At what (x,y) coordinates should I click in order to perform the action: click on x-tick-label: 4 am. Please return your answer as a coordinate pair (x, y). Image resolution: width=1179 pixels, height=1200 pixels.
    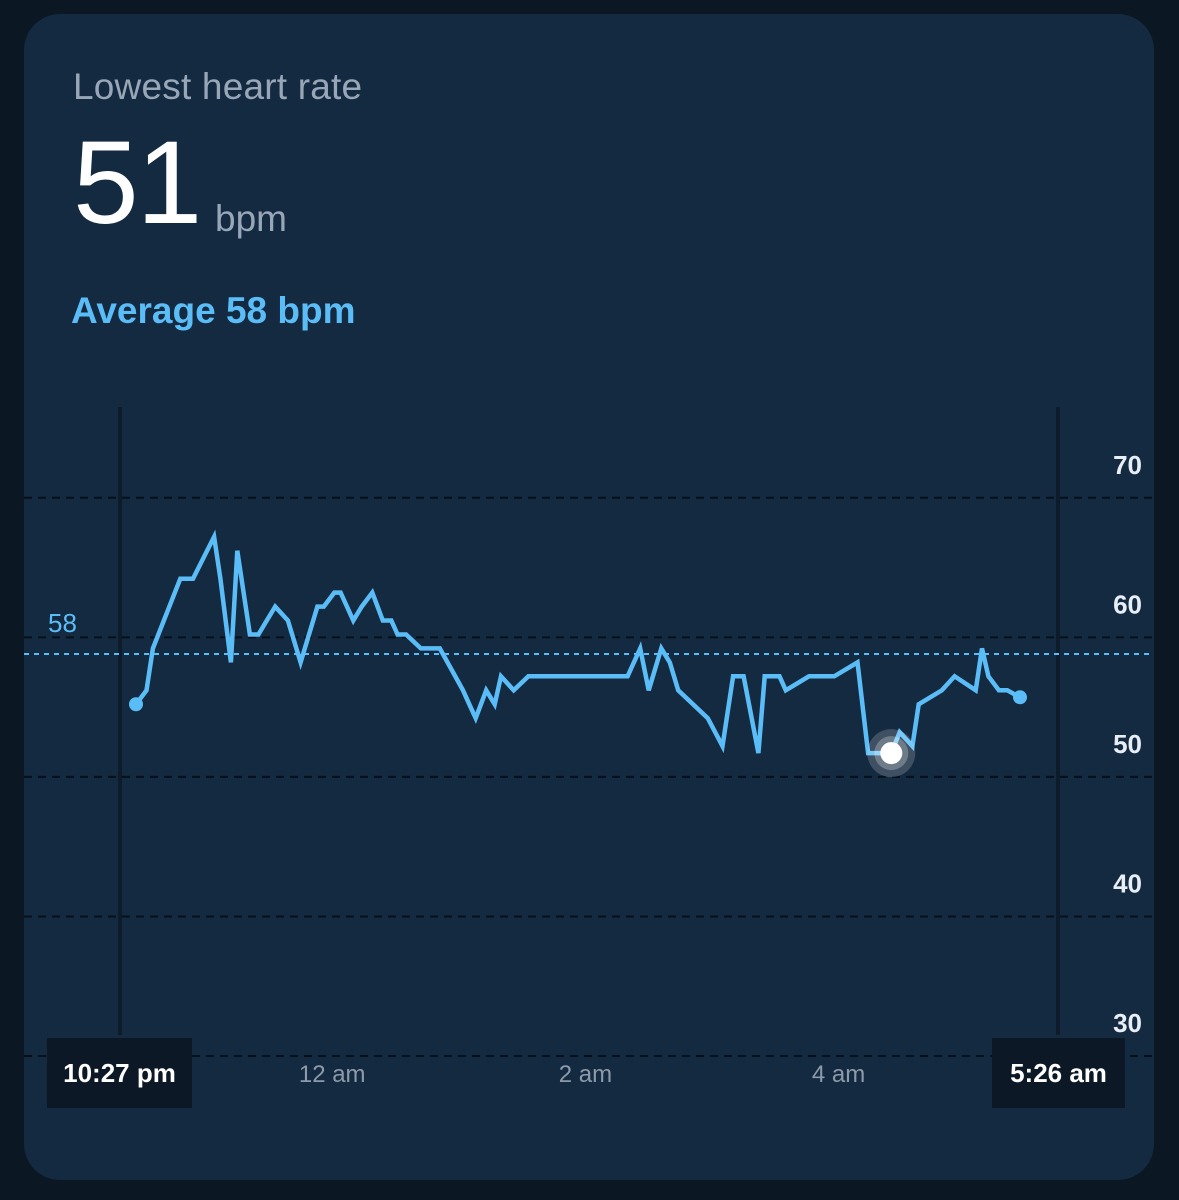
    Looking at the image, I should click on (838, 1074).